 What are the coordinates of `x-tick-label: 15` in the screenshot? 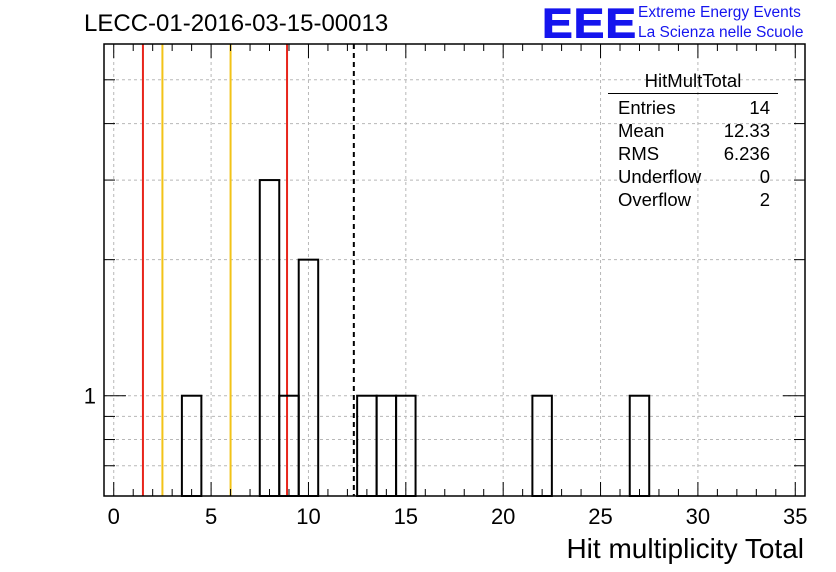 It's located at (406, 516).